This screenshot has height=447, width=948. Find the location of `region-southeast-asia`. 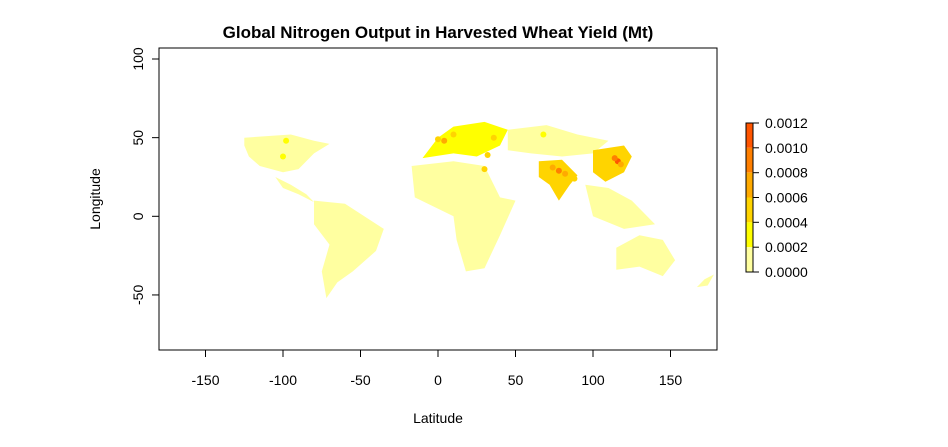

region-southeast-asia is located at coordinates (620, 206).